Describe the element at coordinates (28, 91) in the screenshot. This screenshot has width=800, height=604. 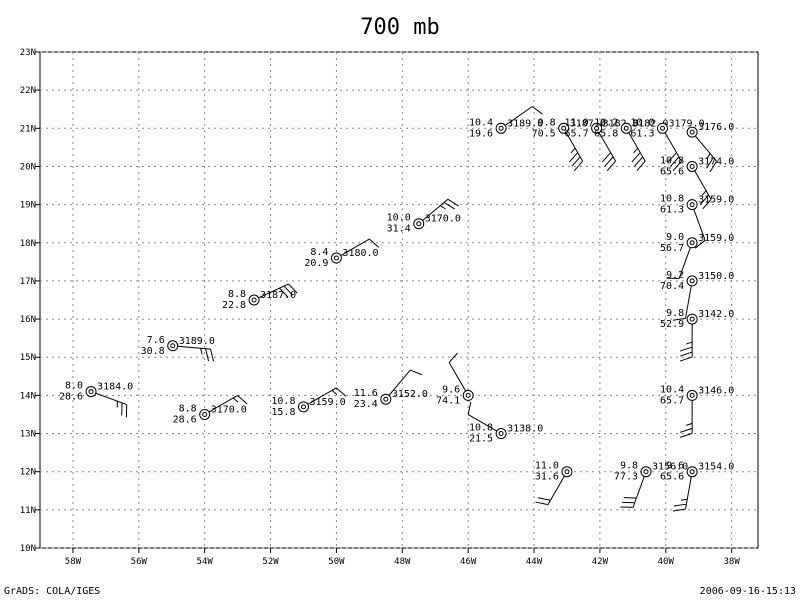
I see `y-tick-label: 22N` at that location.